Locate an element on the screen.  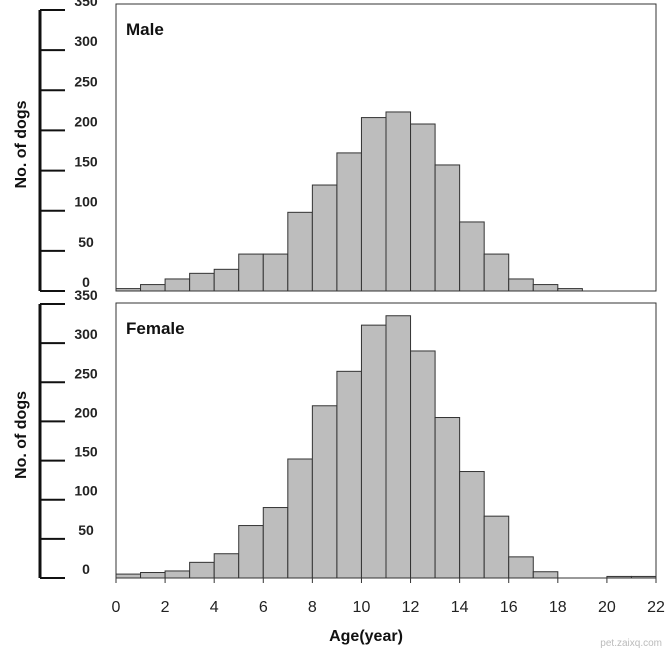
x-tick-label: 12 is located at coordinates (411, 607).